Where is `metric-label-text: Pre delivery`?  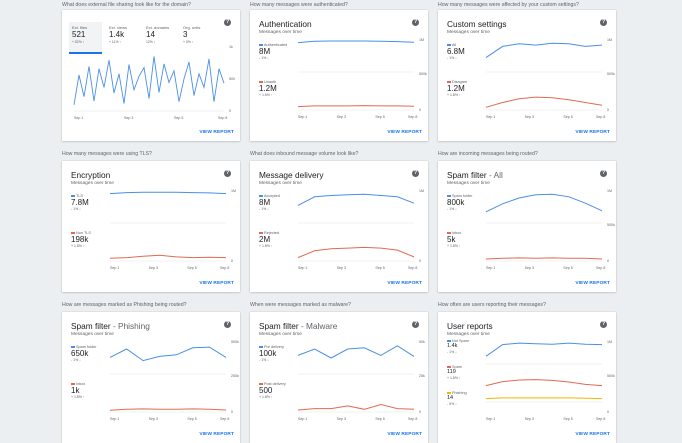 metric-label-text: Pre delivery is located at coordinates (274, 347).